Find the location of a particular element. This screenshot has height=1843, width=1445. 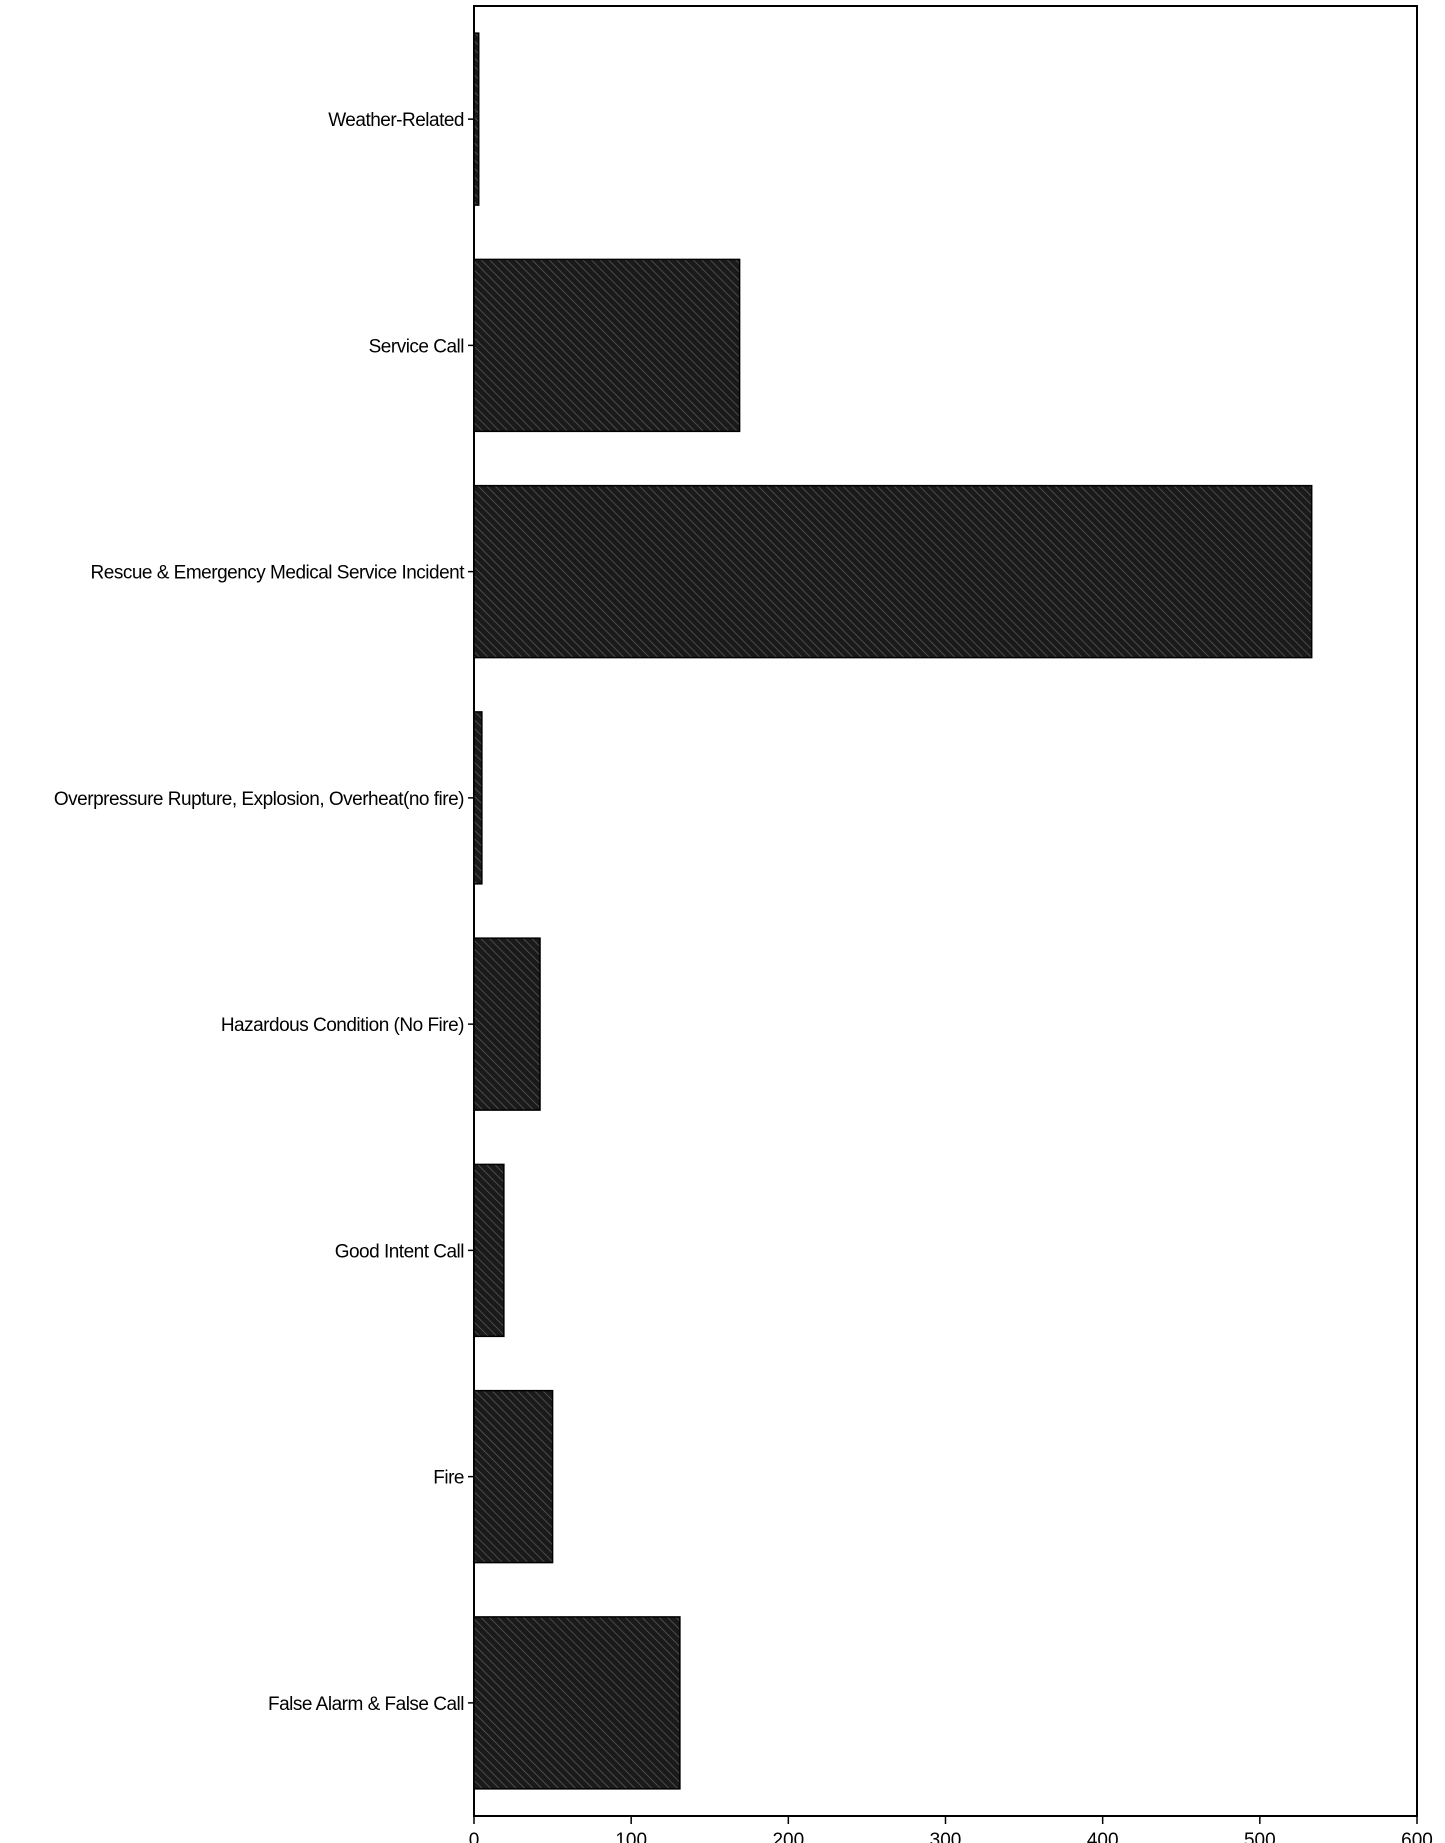

category-label-4: Hazardous Condition (No Fire) is located at coordinates (342, 1025).